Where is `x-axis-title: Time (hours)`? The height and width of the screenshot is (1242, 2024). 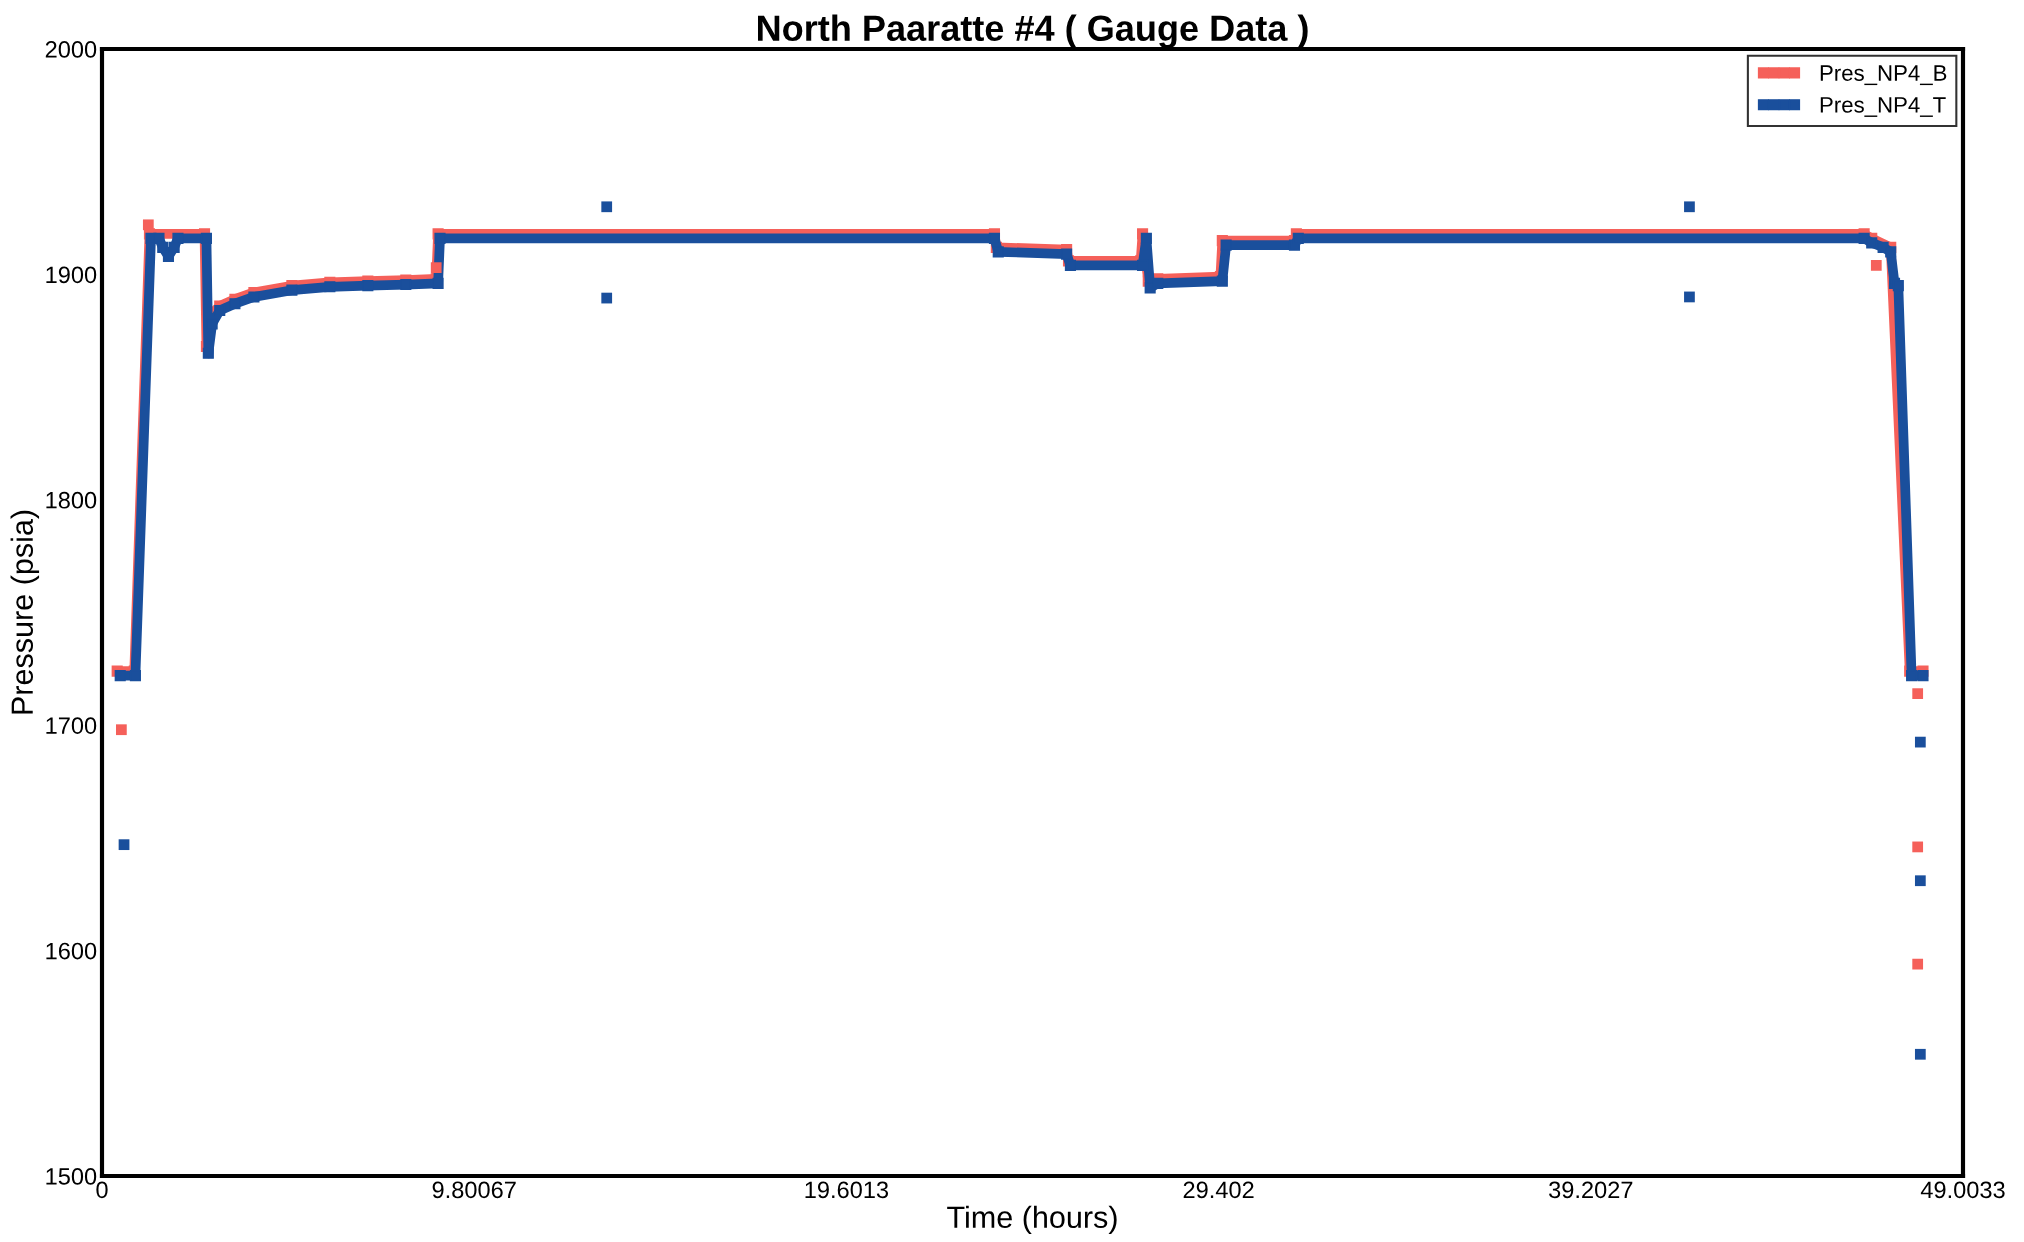
x-axis-title: Time (hours) is located at coordinates (1032, 1220).